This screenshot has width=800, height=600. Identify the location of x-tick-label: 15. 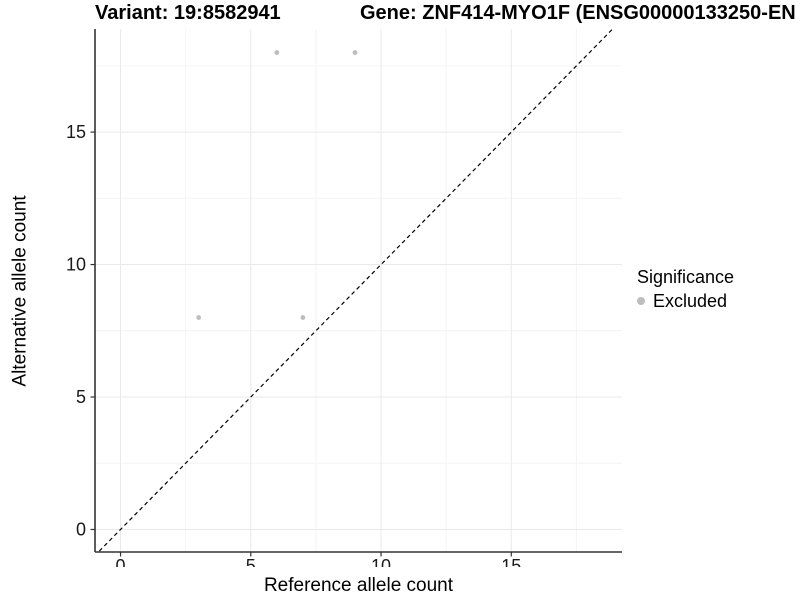
(511, 561).